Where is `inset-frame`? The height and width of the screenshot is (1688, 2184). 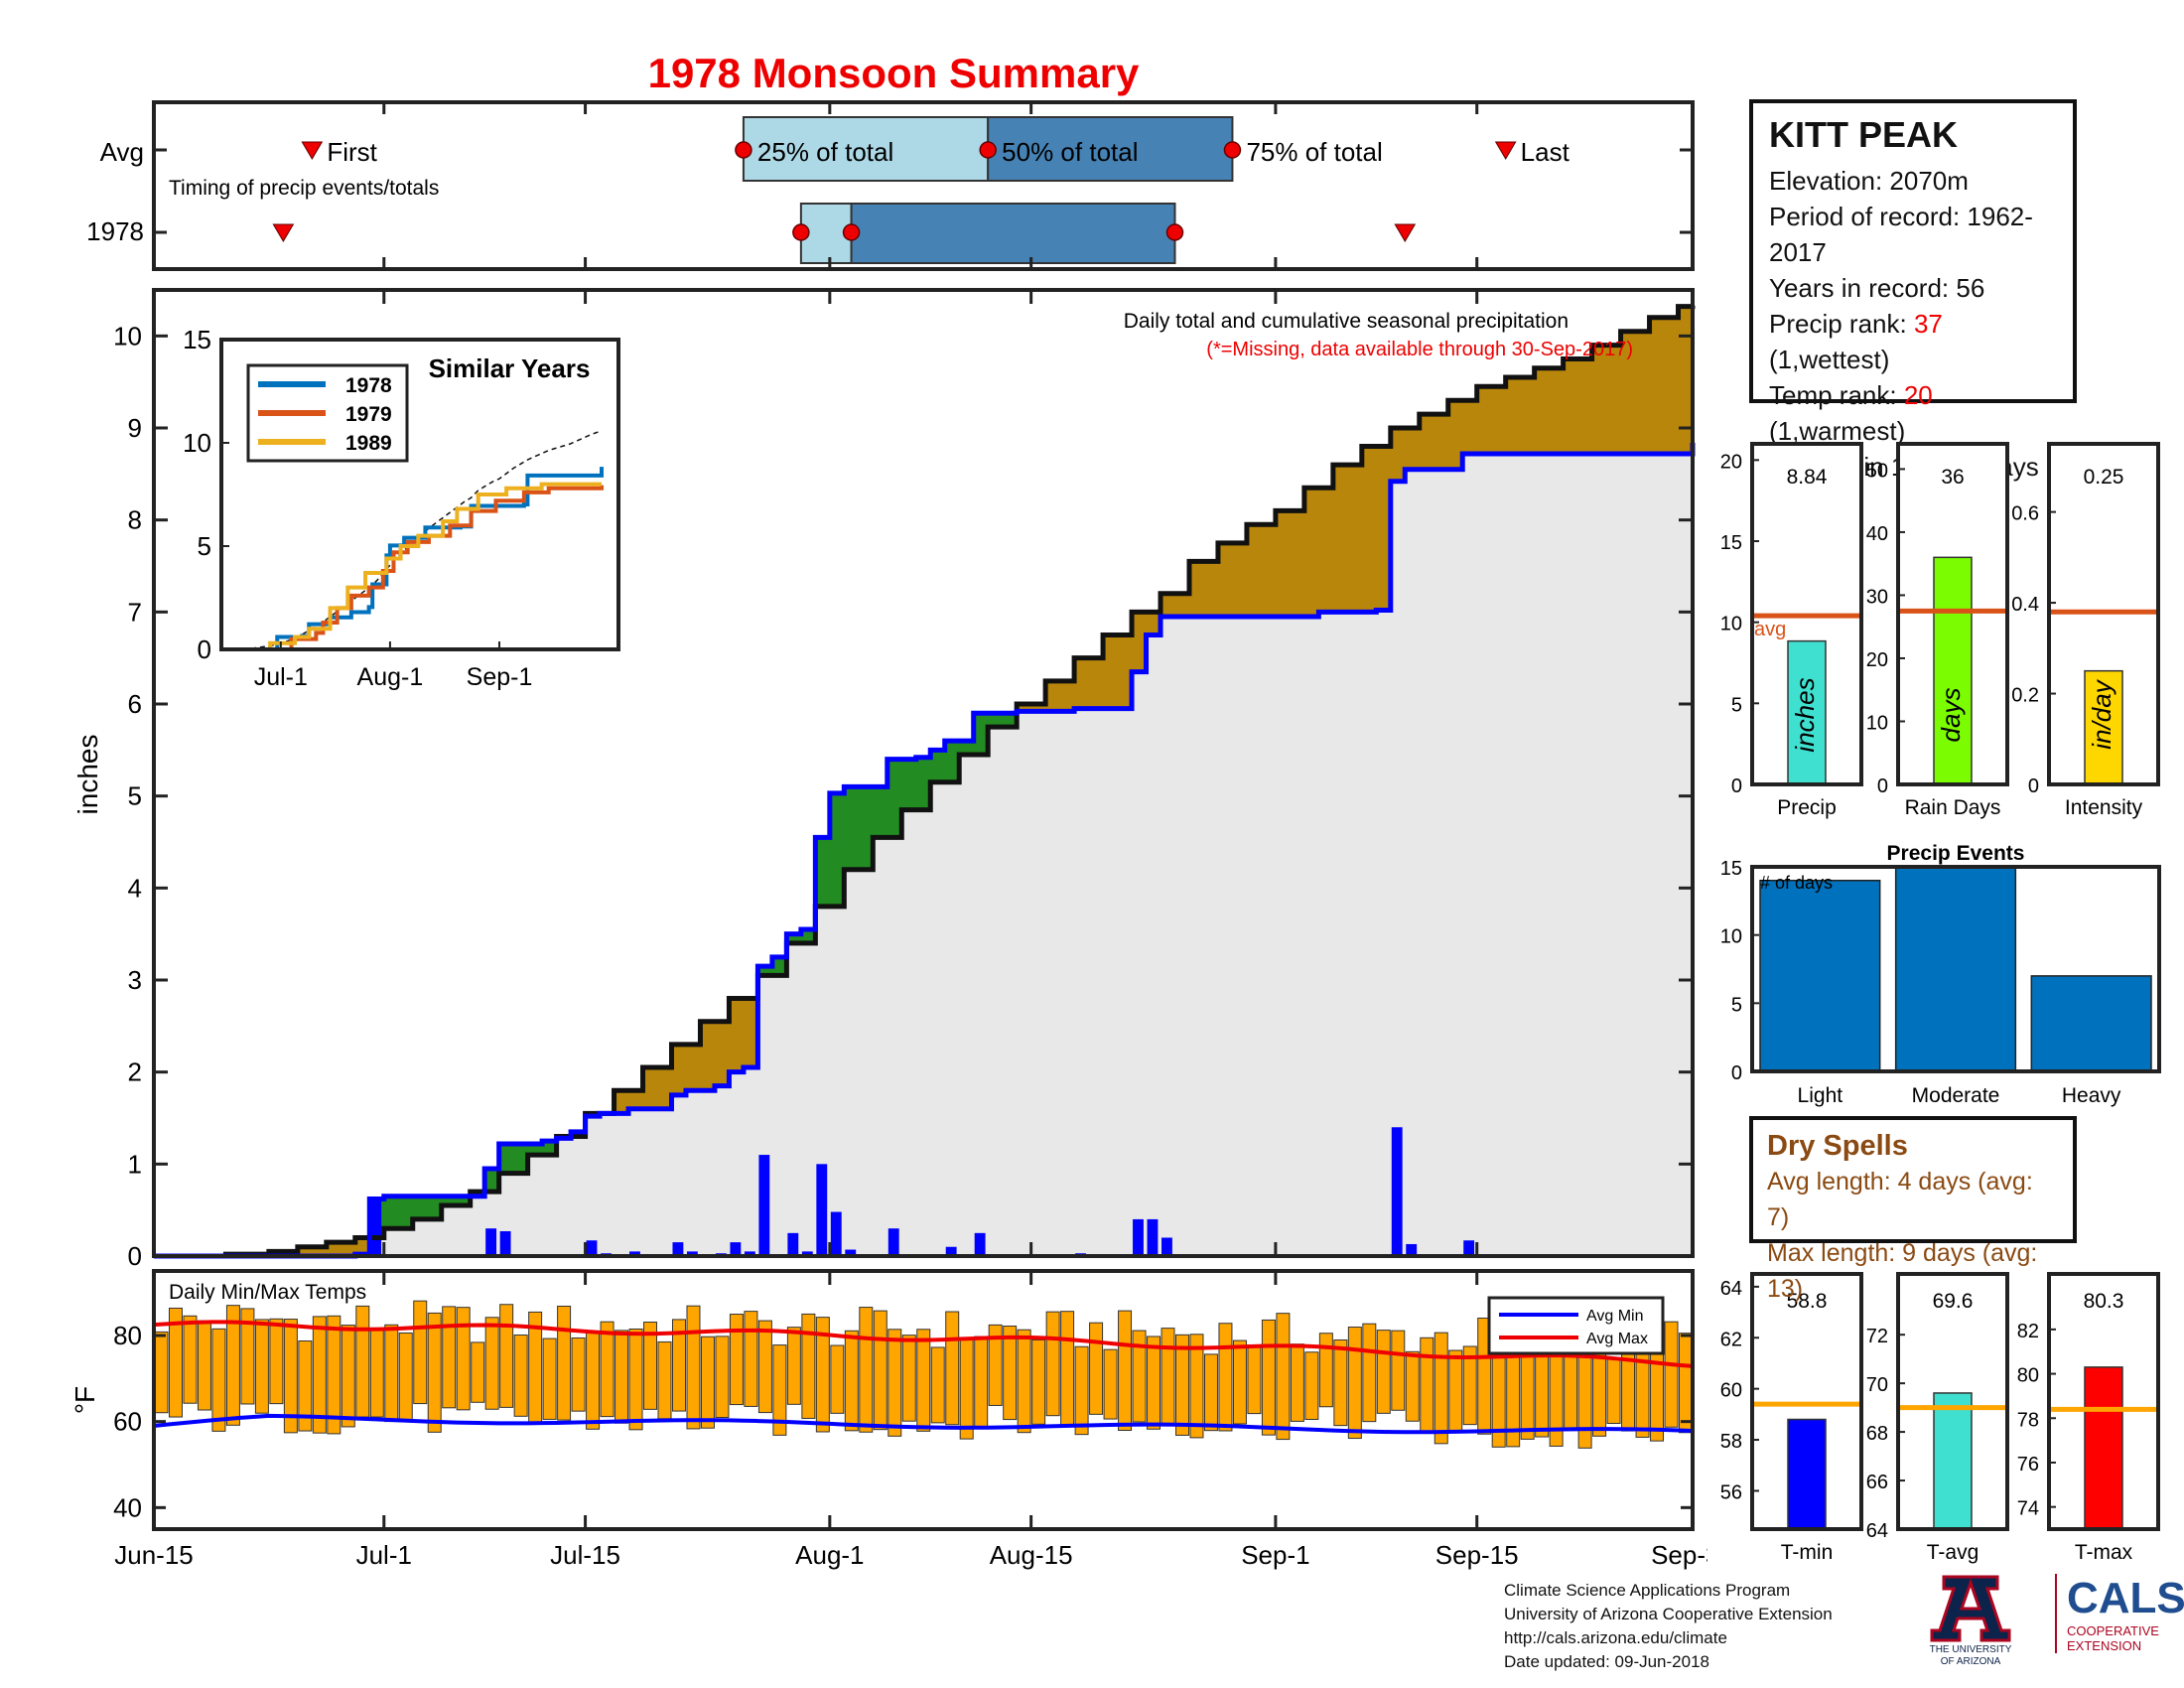 inset-frame is located at coordinates (419, 494).